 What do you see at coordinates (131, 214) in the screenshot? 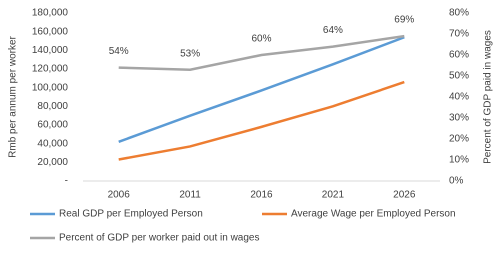
I see `legend-label: Real GDP per Employed Person` at bounding box center [131, 214].